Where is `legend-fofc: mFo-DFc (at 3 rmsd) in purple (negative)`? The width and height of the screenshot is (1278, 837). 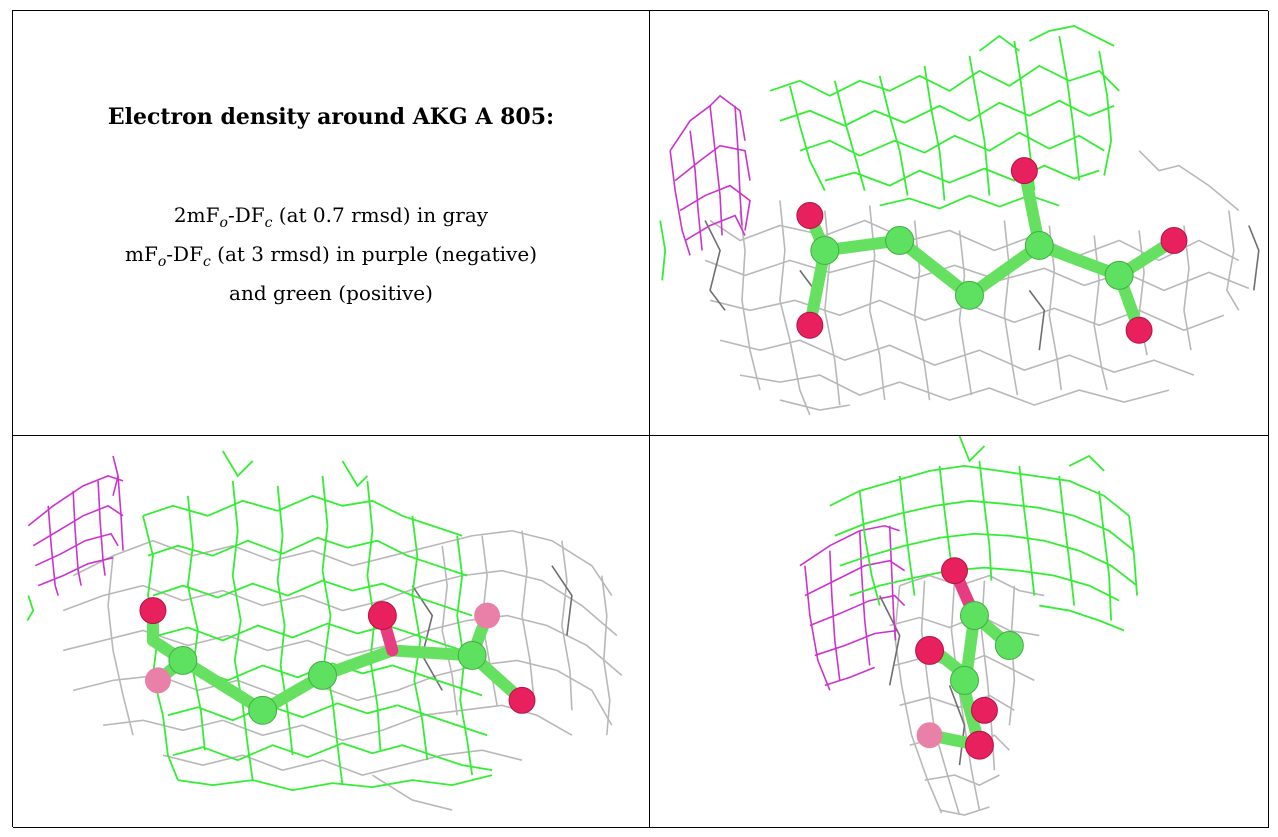 legend-fofc: mFo-DFc (at 3 rmsd) in purple (negative) is located at coordinates (331, 256).